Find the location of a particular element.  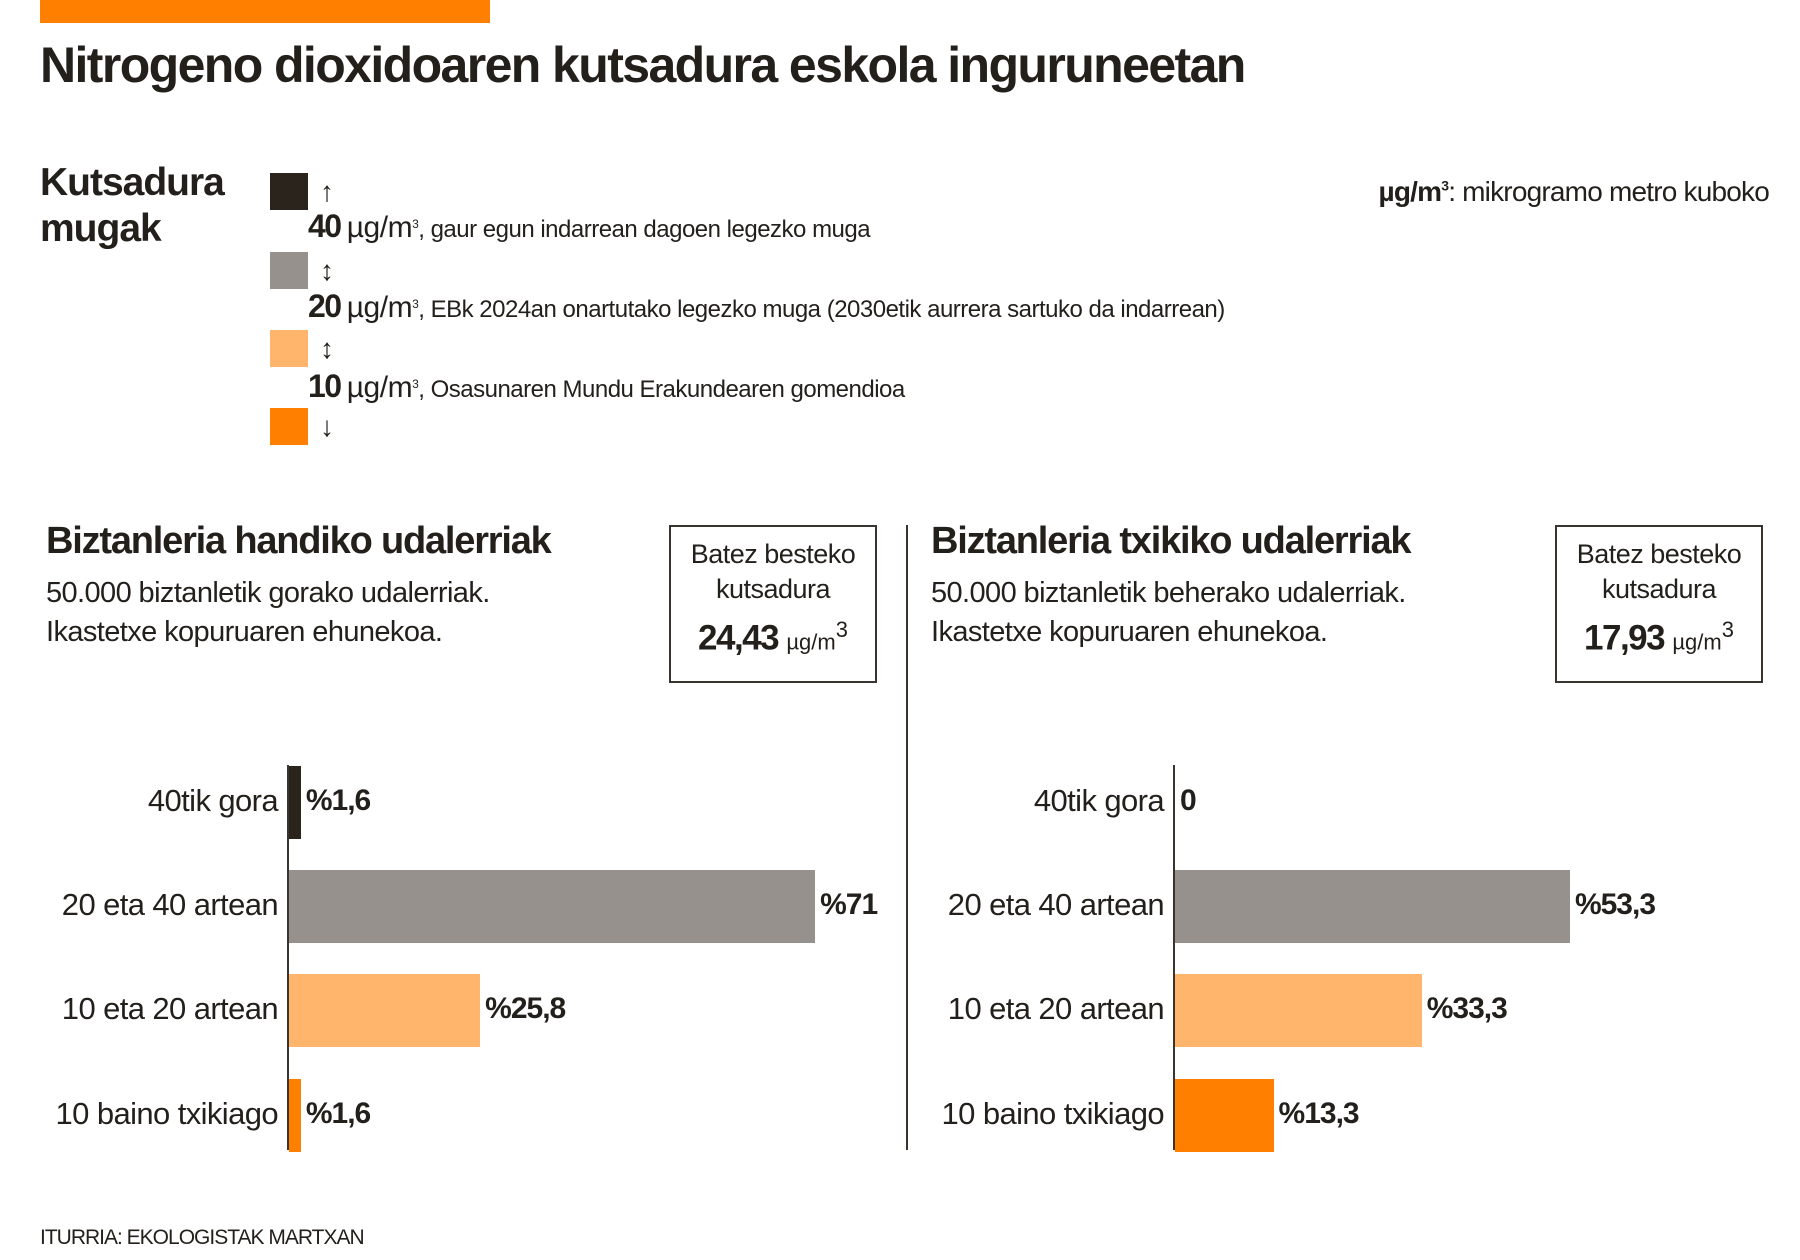

arrow-icon: ↑ is located at coordinates (327, 191).